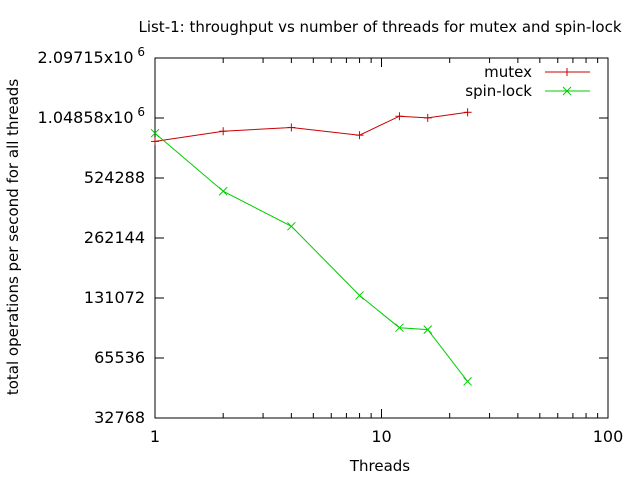 This screenshot has height=480, width=640. Describe the element at coordinates (508, 72) in the screenshot. I see `legend-label-mutex: mutex` at that location.